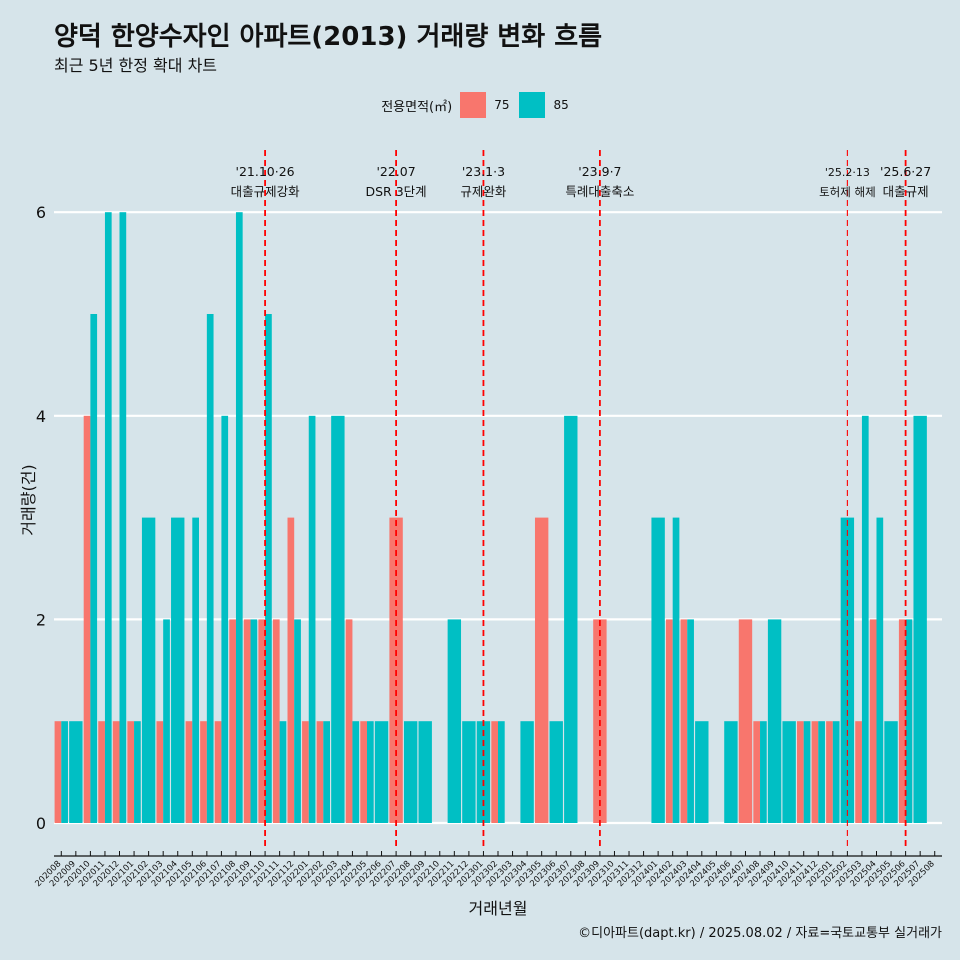 The height and width of the screenshot is (960, 960). I want to click on chart-subtitle: 최근 5년 한정 확대 차트, so click(136, 65).